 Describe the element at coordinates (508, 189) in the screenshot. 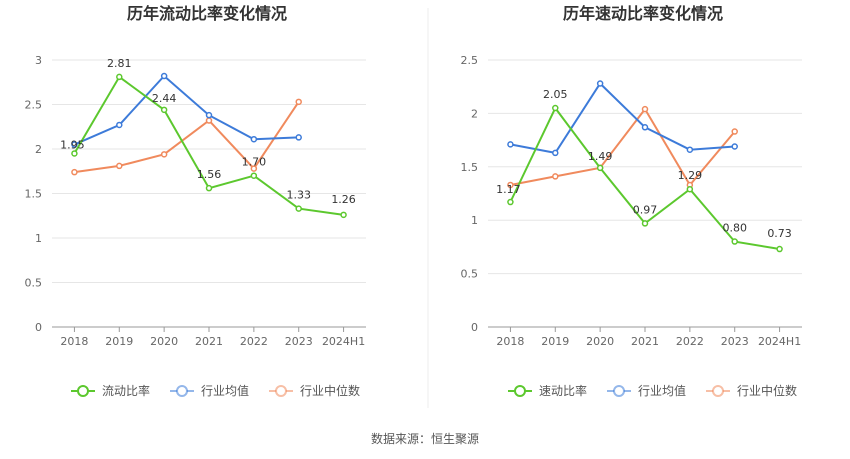

I see `quick-data-label: 1.17` at that location.